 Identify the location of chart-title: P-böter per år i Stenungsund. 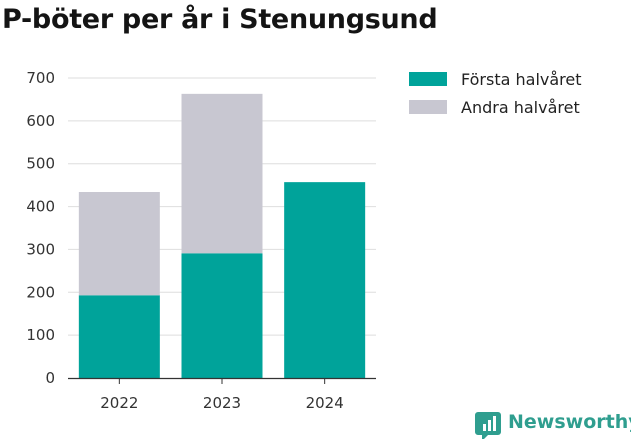
(220, 19).